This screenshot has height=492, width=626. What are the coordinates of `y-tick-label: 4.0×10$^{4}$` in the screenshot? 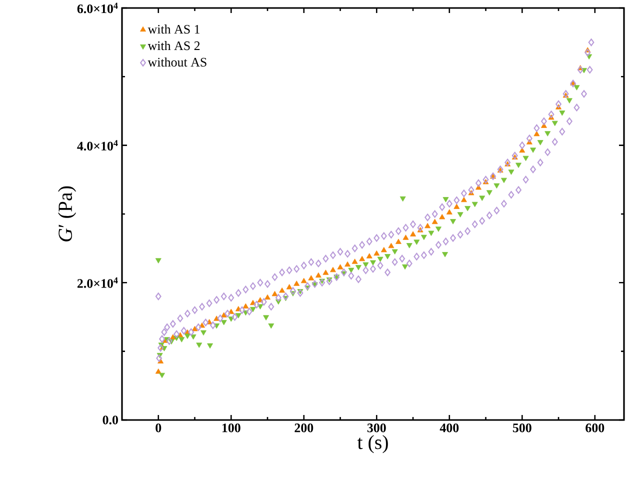 It's located at (97, 145).